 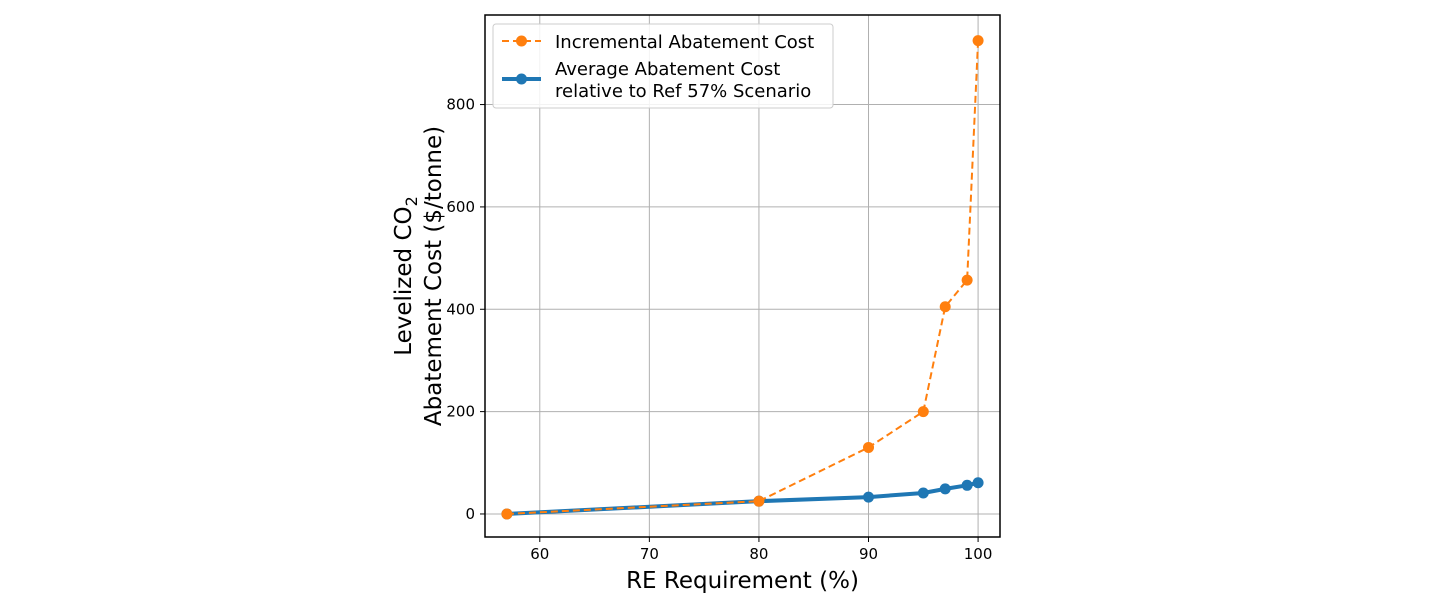 I want to click on series-average, so click(x=742, y=498).